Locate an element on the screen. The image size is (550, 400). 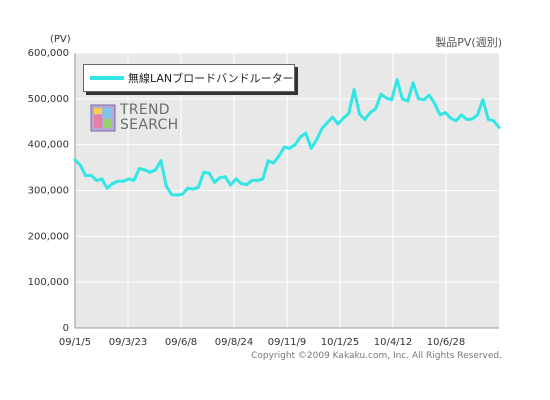
x-tick-label: 10/4/12 is located at coordinates (393, 342).